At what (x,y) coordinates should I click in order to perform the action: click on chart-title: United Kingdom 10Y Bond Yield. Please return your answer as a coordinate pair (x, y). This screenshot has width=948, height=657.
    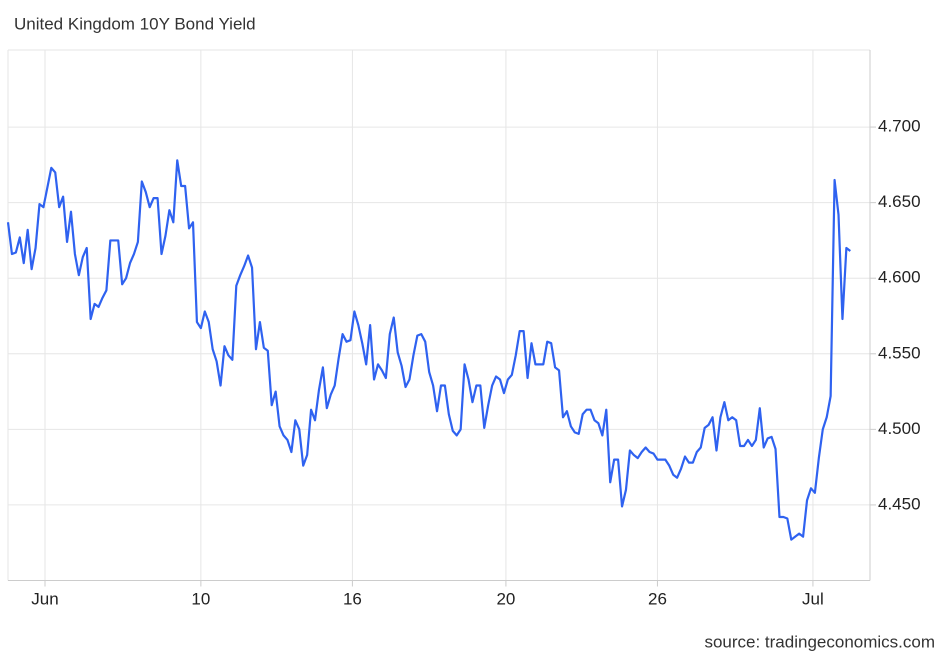
    Looking at the image, I should click on (135, 23).